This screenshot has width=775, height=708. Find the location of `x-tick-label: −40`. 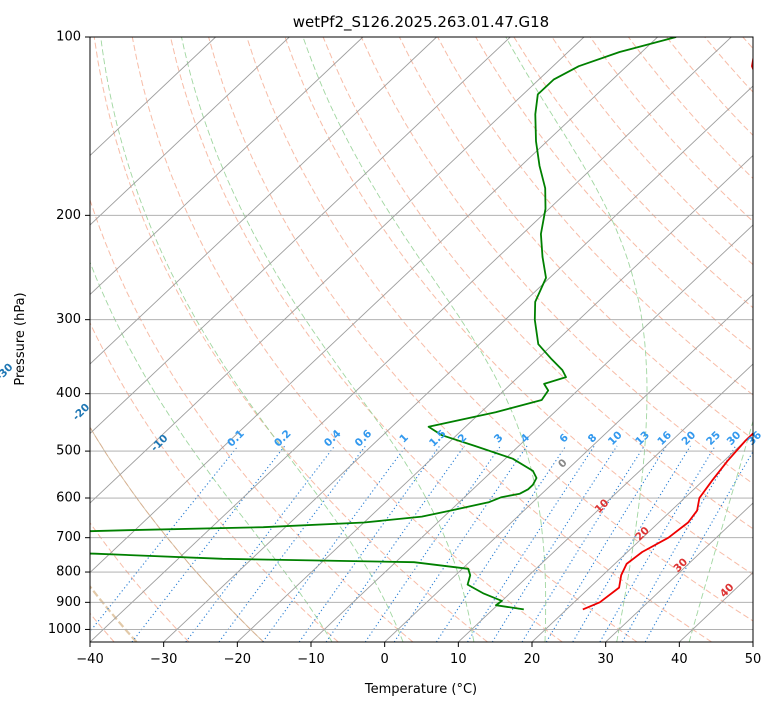

x-tick-label: −40 is located at coordinates (89, 659).